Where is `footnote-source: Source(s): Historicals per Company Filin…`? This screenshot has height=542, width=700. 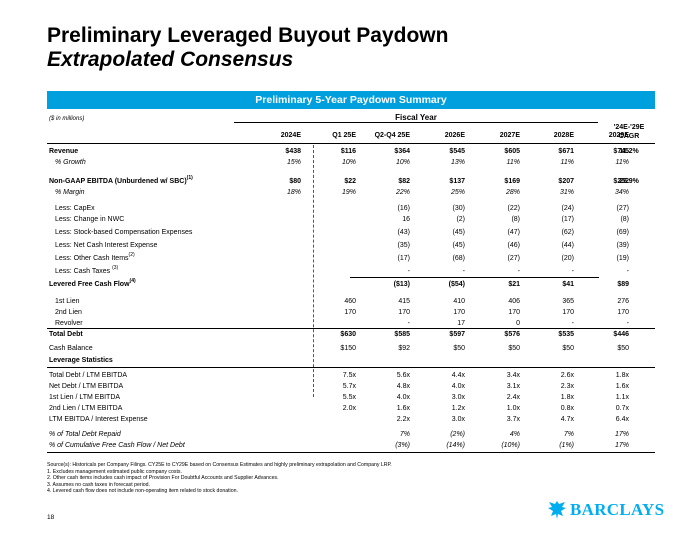 footnote-source: Source(s): Historicals per Company Filin… is located at coordinates (219, 465).